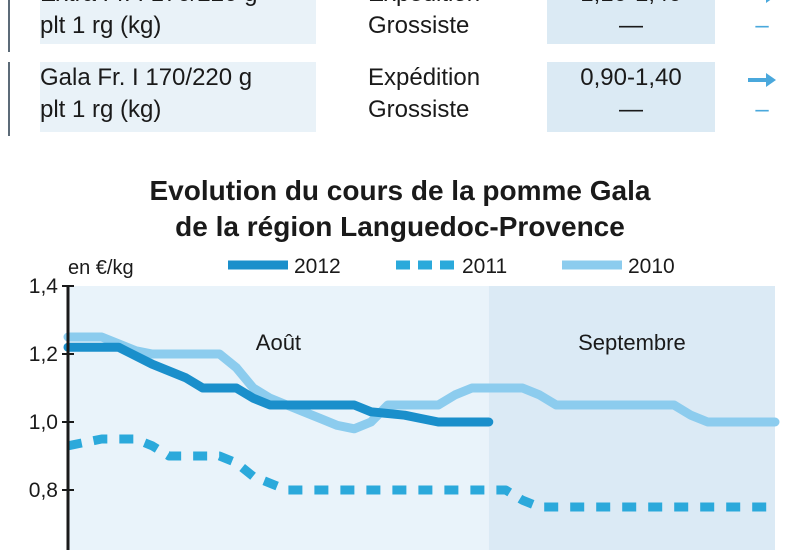 The image size is (800, 550). What do you see at coordinates (43, 490) in the screenshot?
I see `y-tick-label: 0,8` at bounding box center [43, 490].